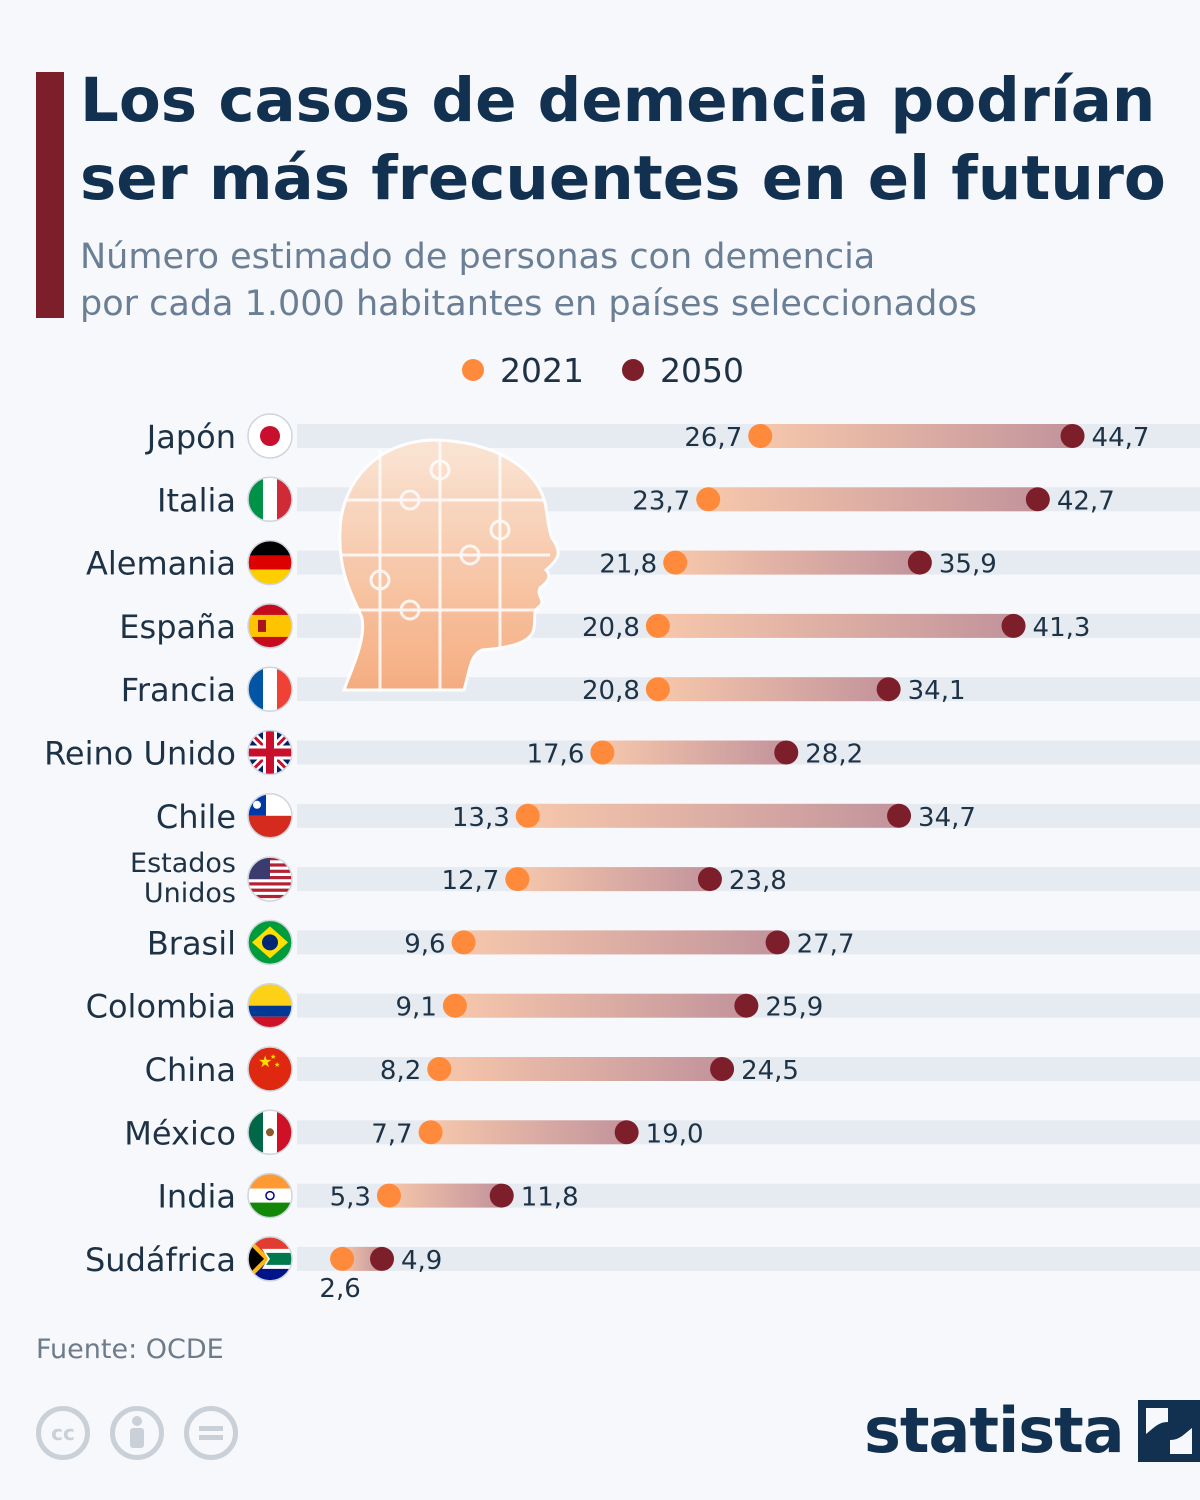  I want to click on india-flag, so click(270, 1195).